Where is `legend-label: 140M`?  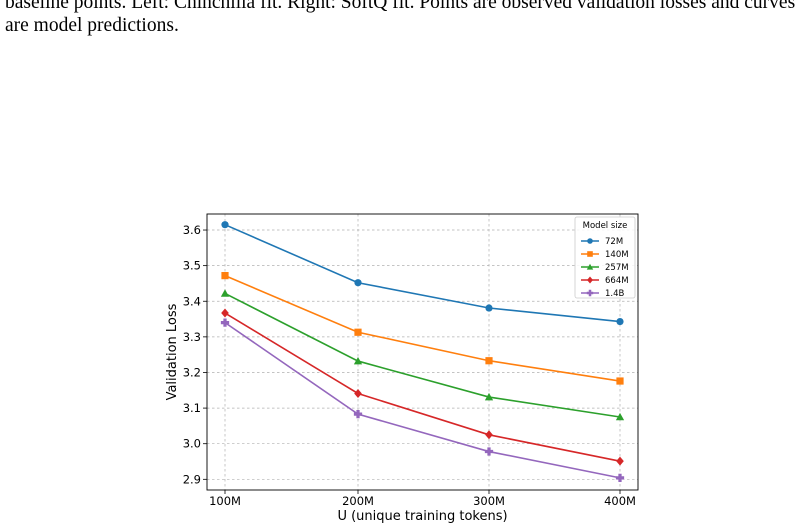
legend-label: 140M is located at coordinates (617, 255).